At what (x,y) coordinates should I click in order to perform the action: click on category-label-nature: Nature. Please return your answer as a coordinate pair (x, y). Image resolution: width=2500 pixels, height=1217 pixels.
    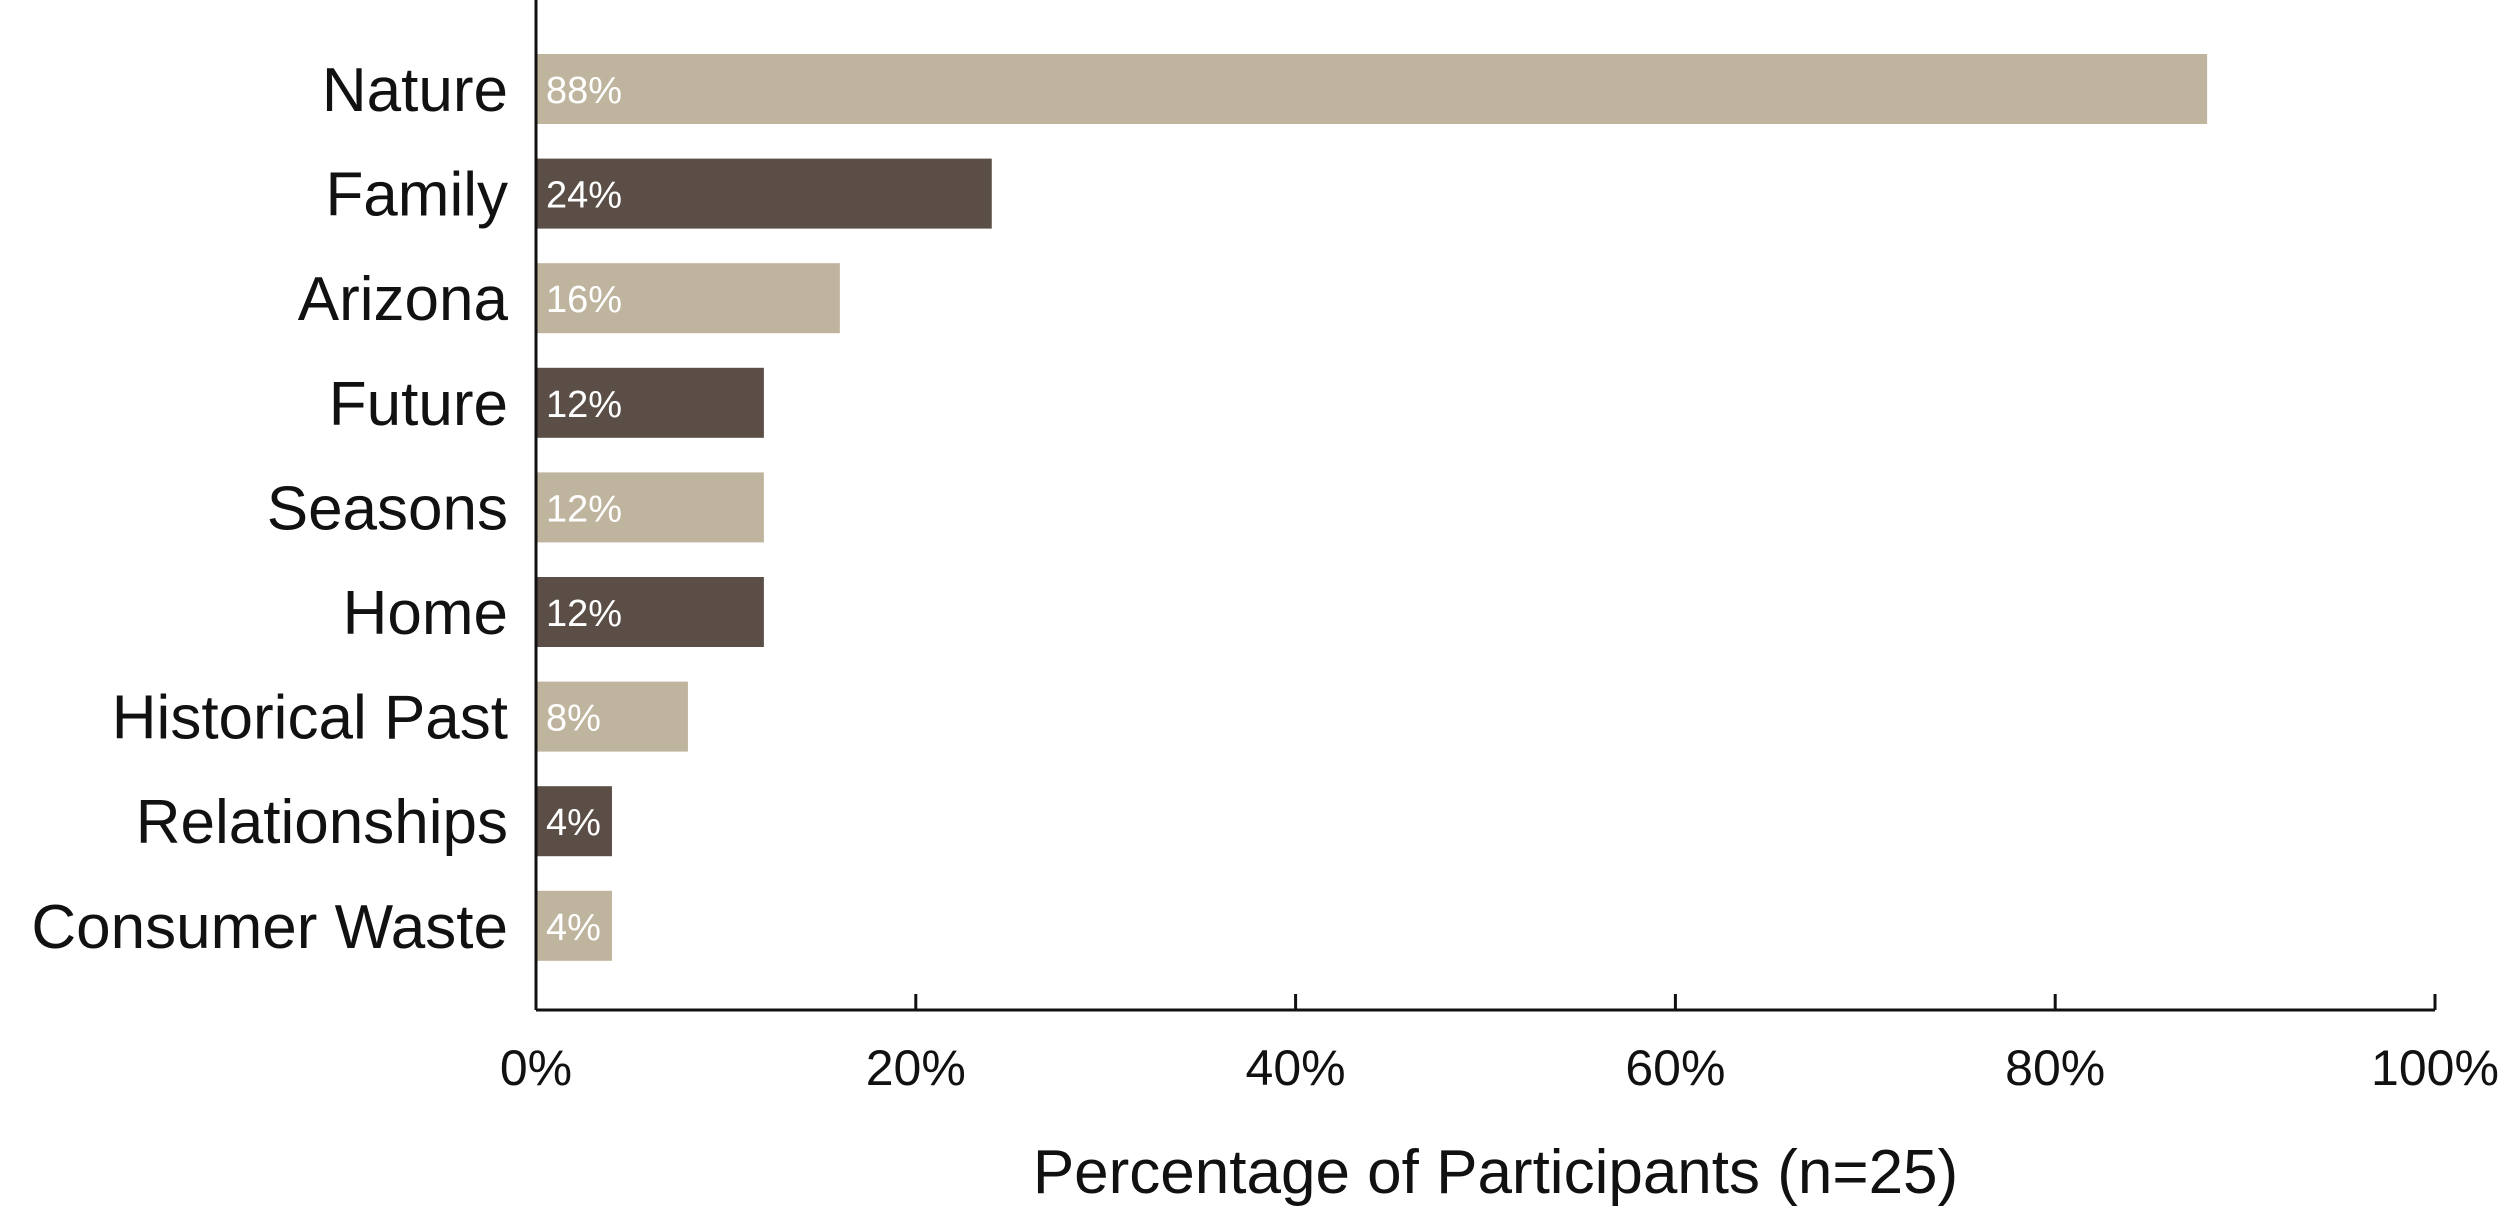
    Looking at the image, I should click on (415, 90).